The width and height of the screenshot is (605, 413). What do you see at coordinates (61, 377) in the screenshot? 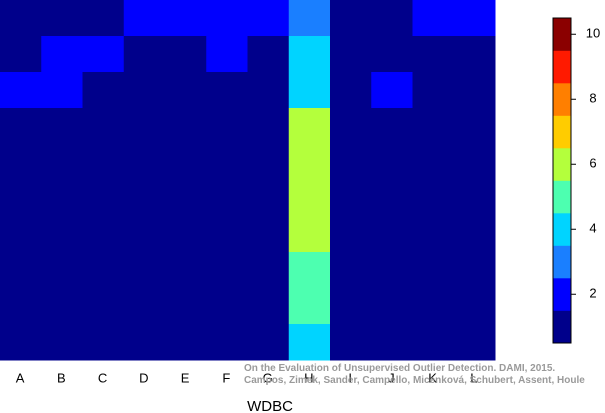
I see `x-tick-label: B` at bounding box center [61, 377].